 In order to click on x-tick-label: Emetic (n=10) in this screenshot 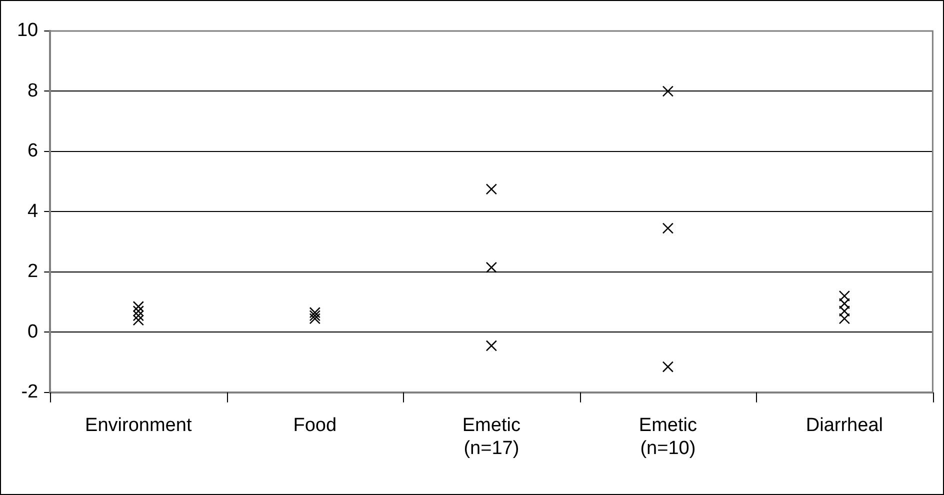, I will do `click(667, 437)`.